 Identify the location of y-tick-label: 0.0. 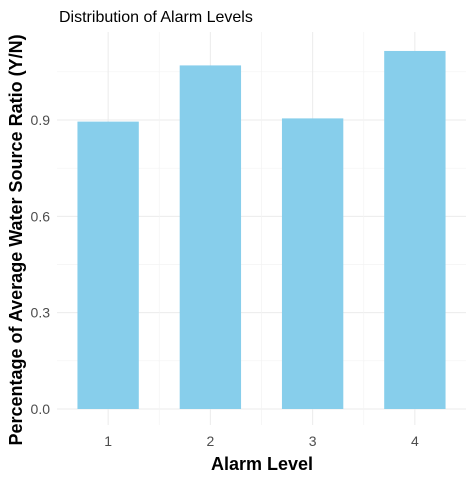
(41, 409).